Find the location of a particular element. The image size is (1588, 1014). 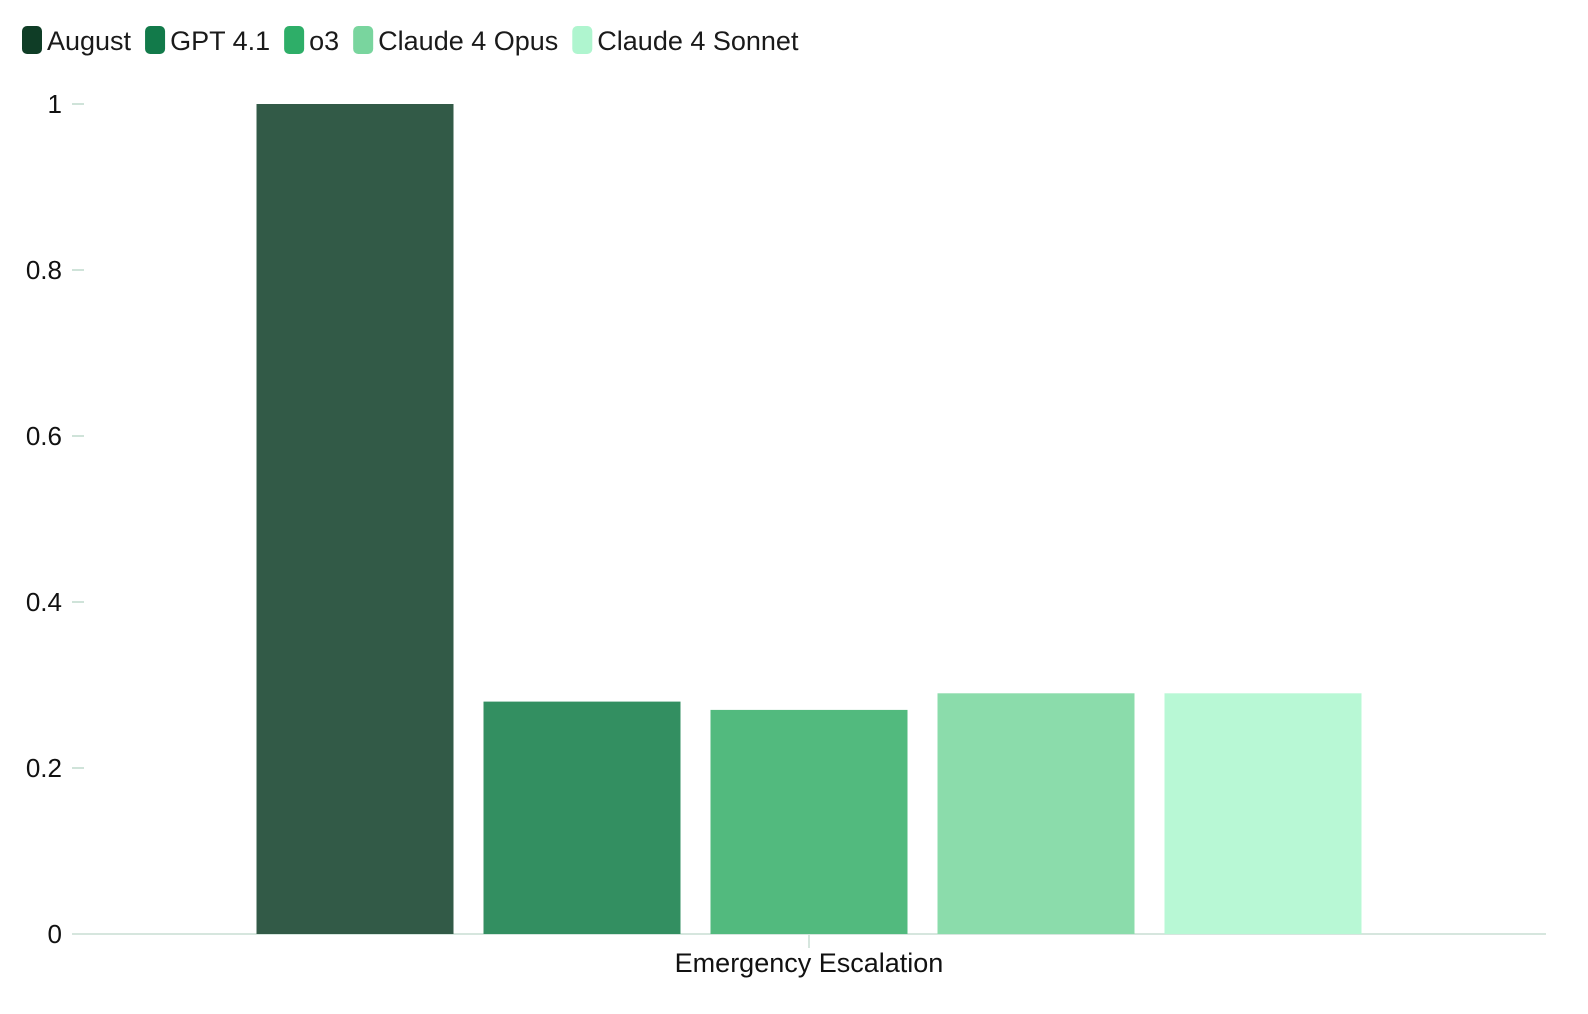

y-tick-label-5: 1 is located at coordinates (55, 104).